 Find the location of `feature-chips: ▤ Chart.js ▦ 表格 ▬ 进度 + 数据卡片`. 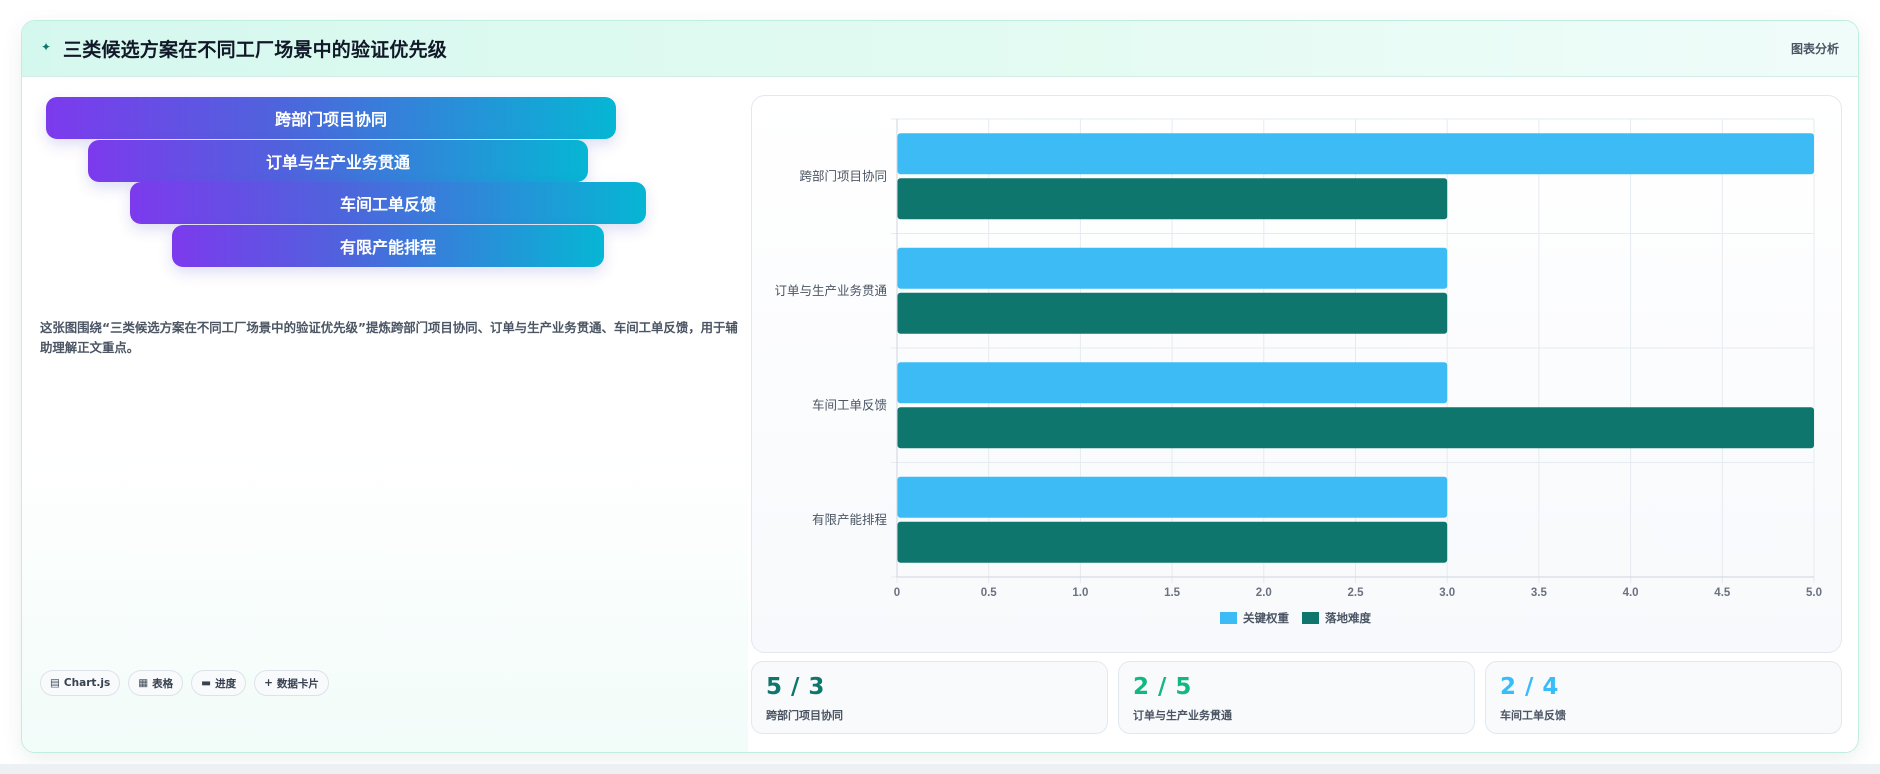

feature-chips: ▤ Chart.js ▦ 表格 ▬ 进度 + 数据卡片 is located at coordinates (184, 683).